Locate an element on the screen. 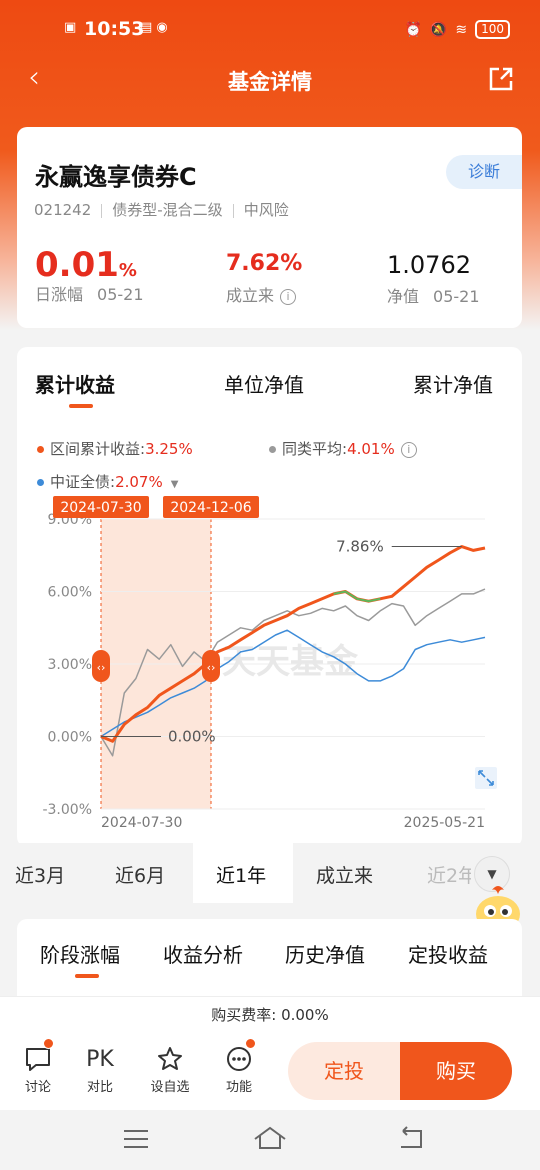 This screenshot has height=1170, width=540. fund-name: 永赢逸享债券C is located at coordinates (116, 177).